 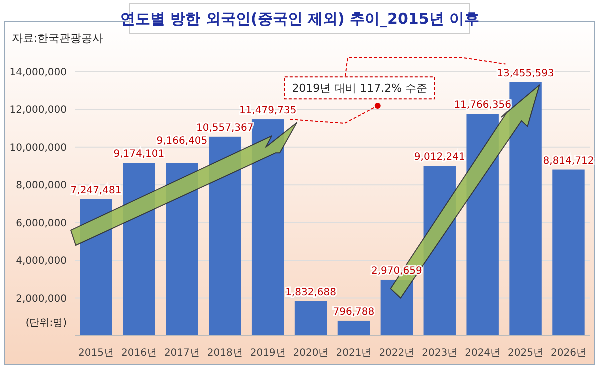 I want to click on y-tick-label: 8,000,000, so click(x=41, y=186).